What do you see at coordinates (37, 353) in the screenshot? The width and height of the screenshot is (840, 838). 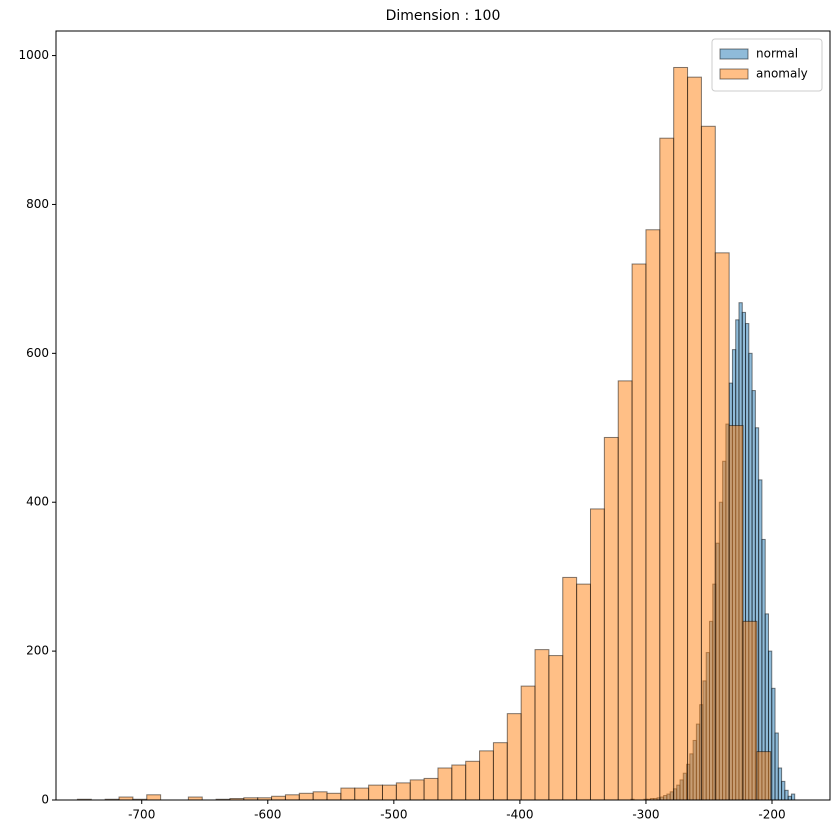 I see `y-tick-label: 600` at bounding box center [37, 353].